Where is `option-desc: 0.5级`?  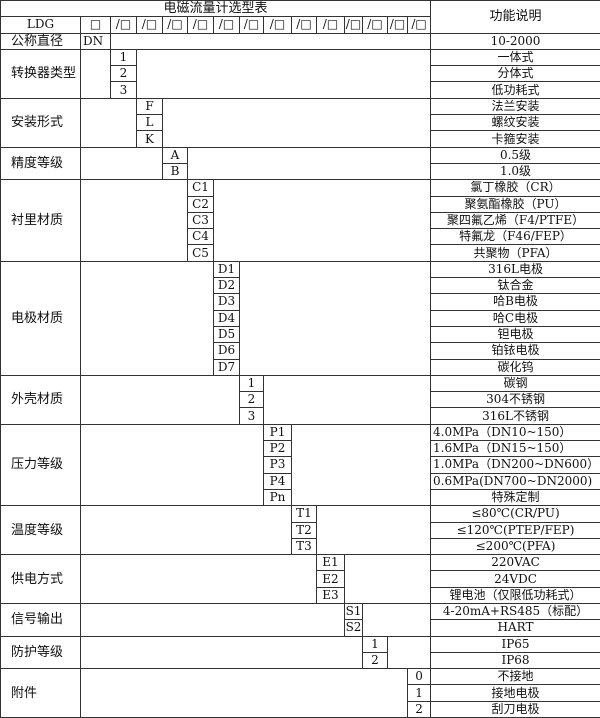
option-desc: 0.5级 is located at coordinates (515, 155).